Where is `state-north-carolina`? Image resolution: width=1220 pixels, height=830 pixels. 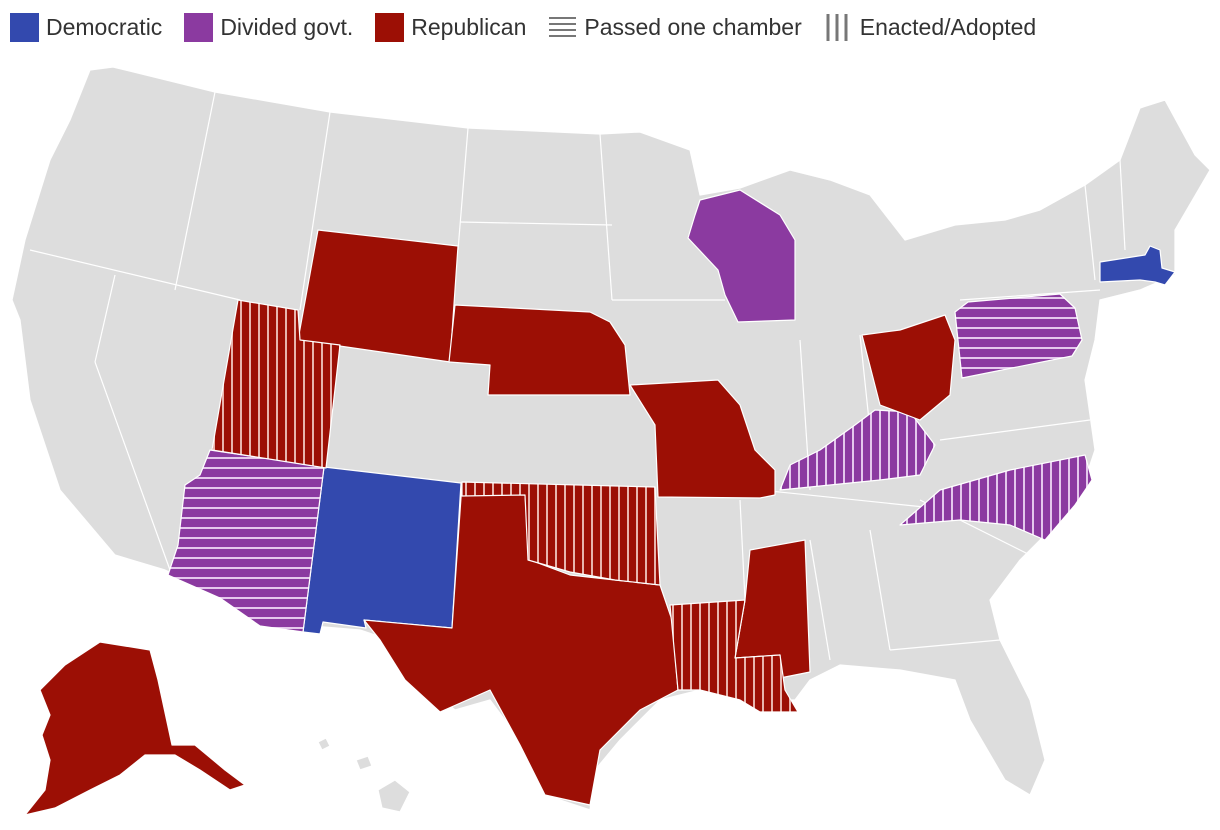 state-north-carolina is located at coordinates (996, 497).